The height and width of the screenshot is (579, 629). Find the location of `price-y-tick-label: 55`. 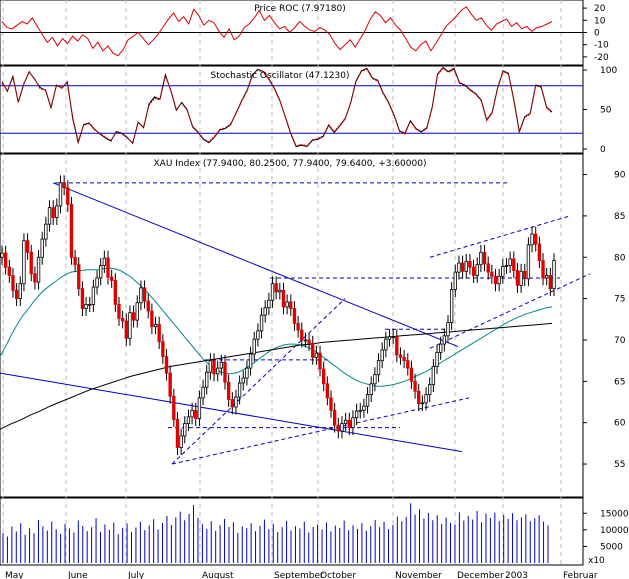

price-y-tick-label: 55 is located at coordinates (619, 465).